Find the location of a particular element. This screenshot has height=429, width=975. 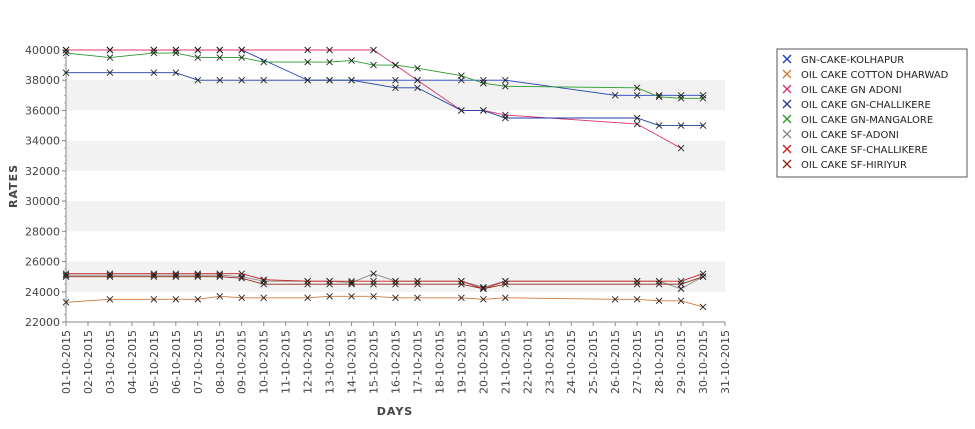

x-tick-label: 31-10-2015 is located at coordinates (725, 362).